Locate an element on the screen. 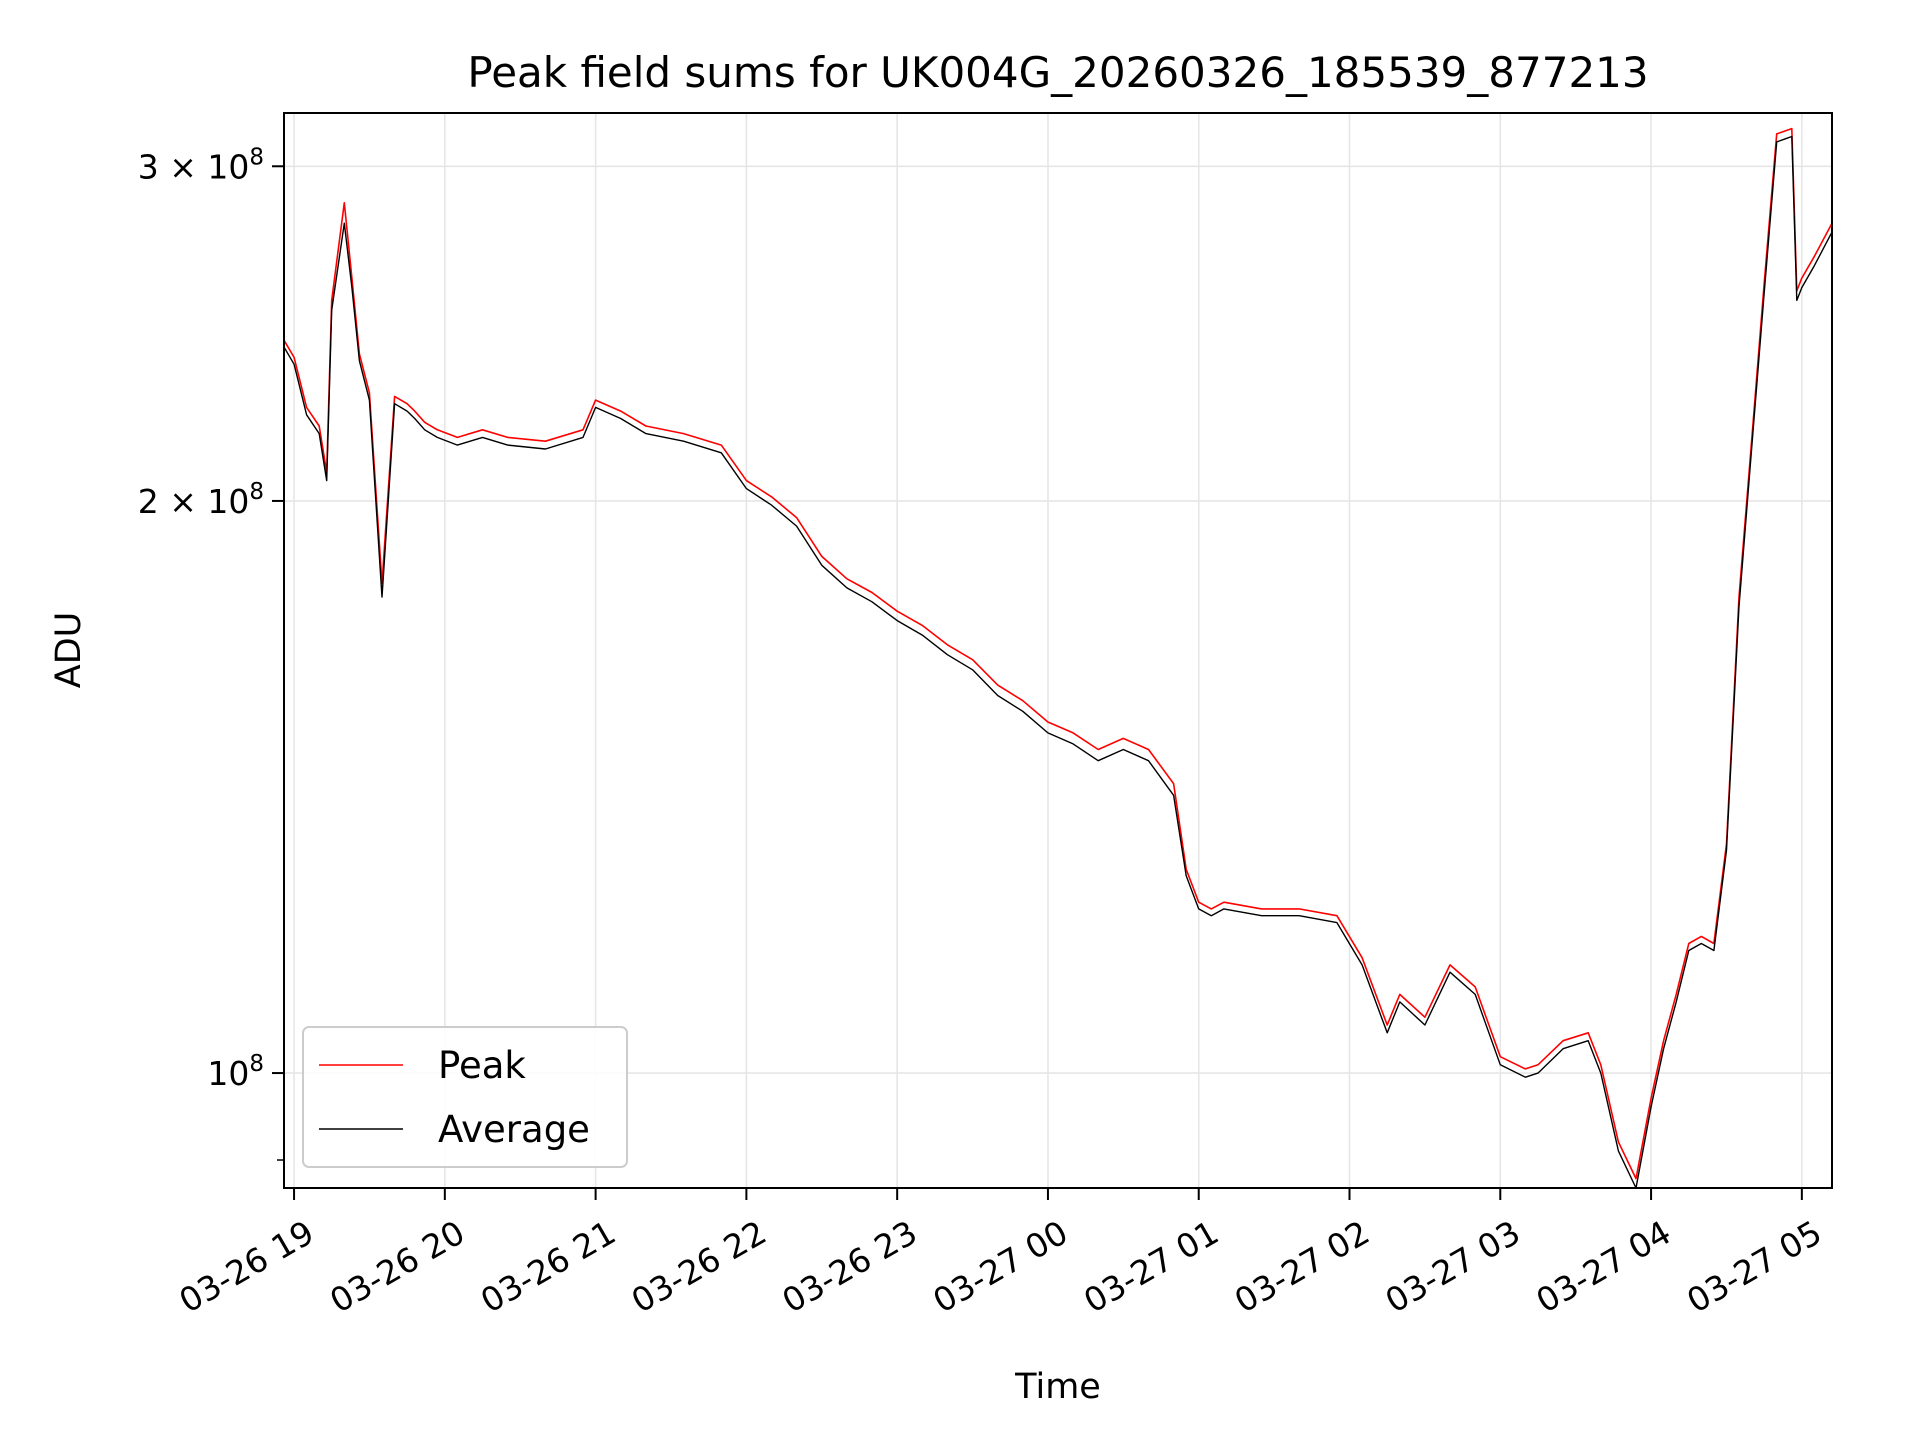 This screenshot has width=1920, height=1440. y-tick-label: 2 × 108 is located at coordinates (201, 500).